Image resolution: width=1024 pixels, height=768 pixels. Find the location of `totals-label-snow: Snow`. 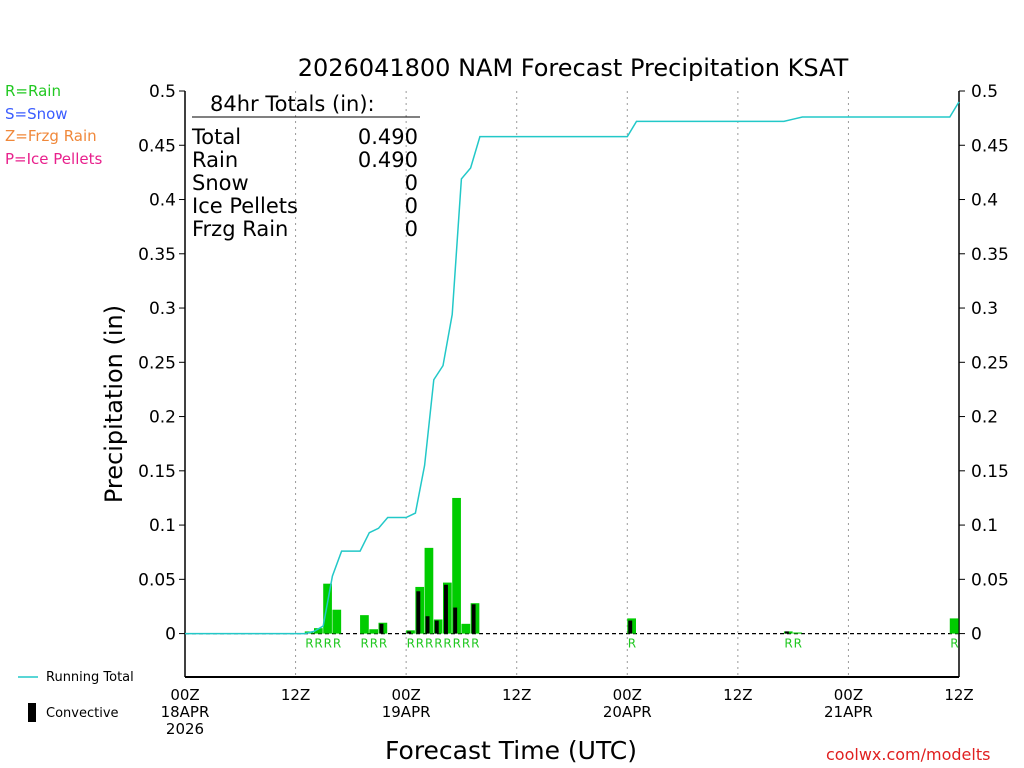

totals-label-snow: Snow is located at coordinates (220, 183).